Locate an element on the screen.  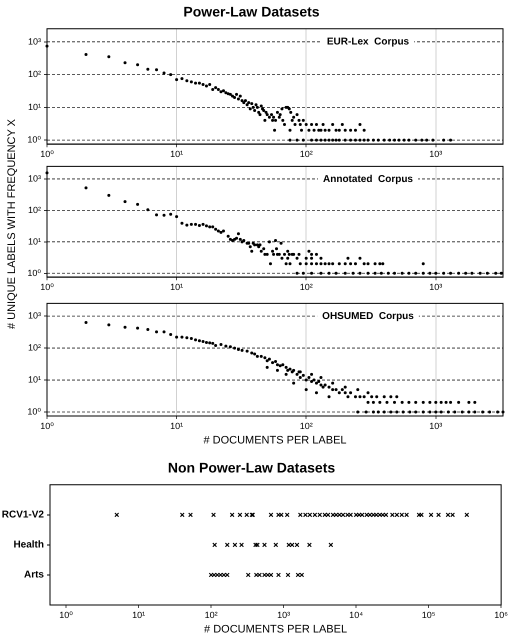
x-tick-label: 10⁵ is located at coordinates (429, 615).